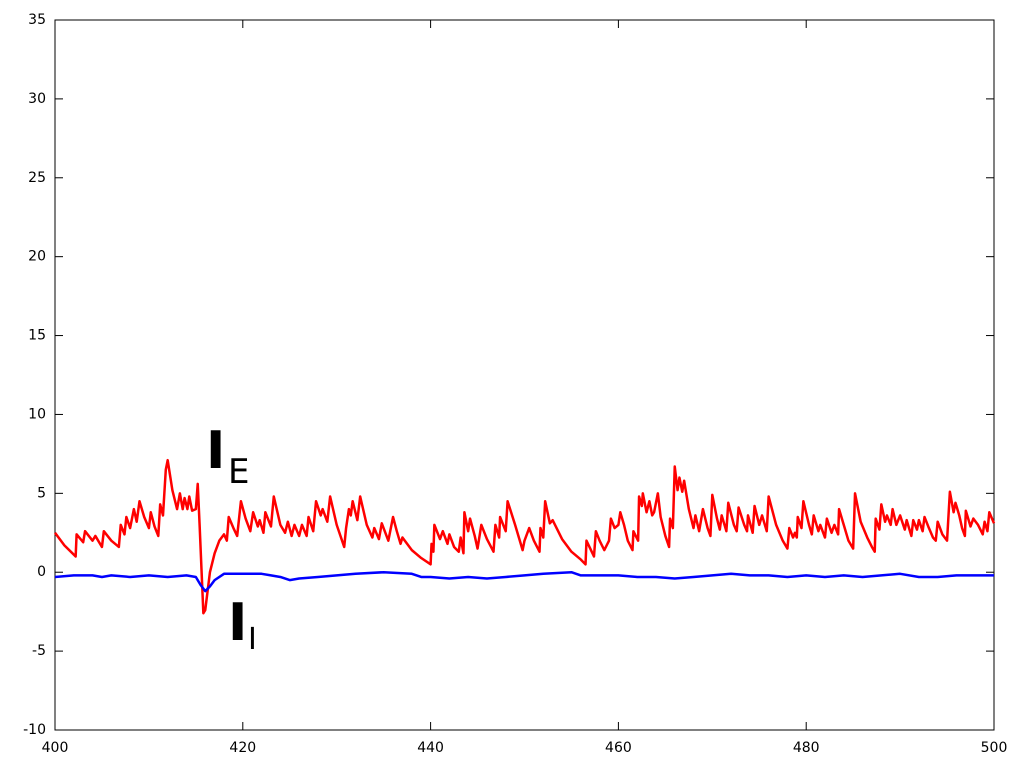 This screenshot has height=768, width=1024. I want to click on y-tick-label: -5, so click(39, 651).